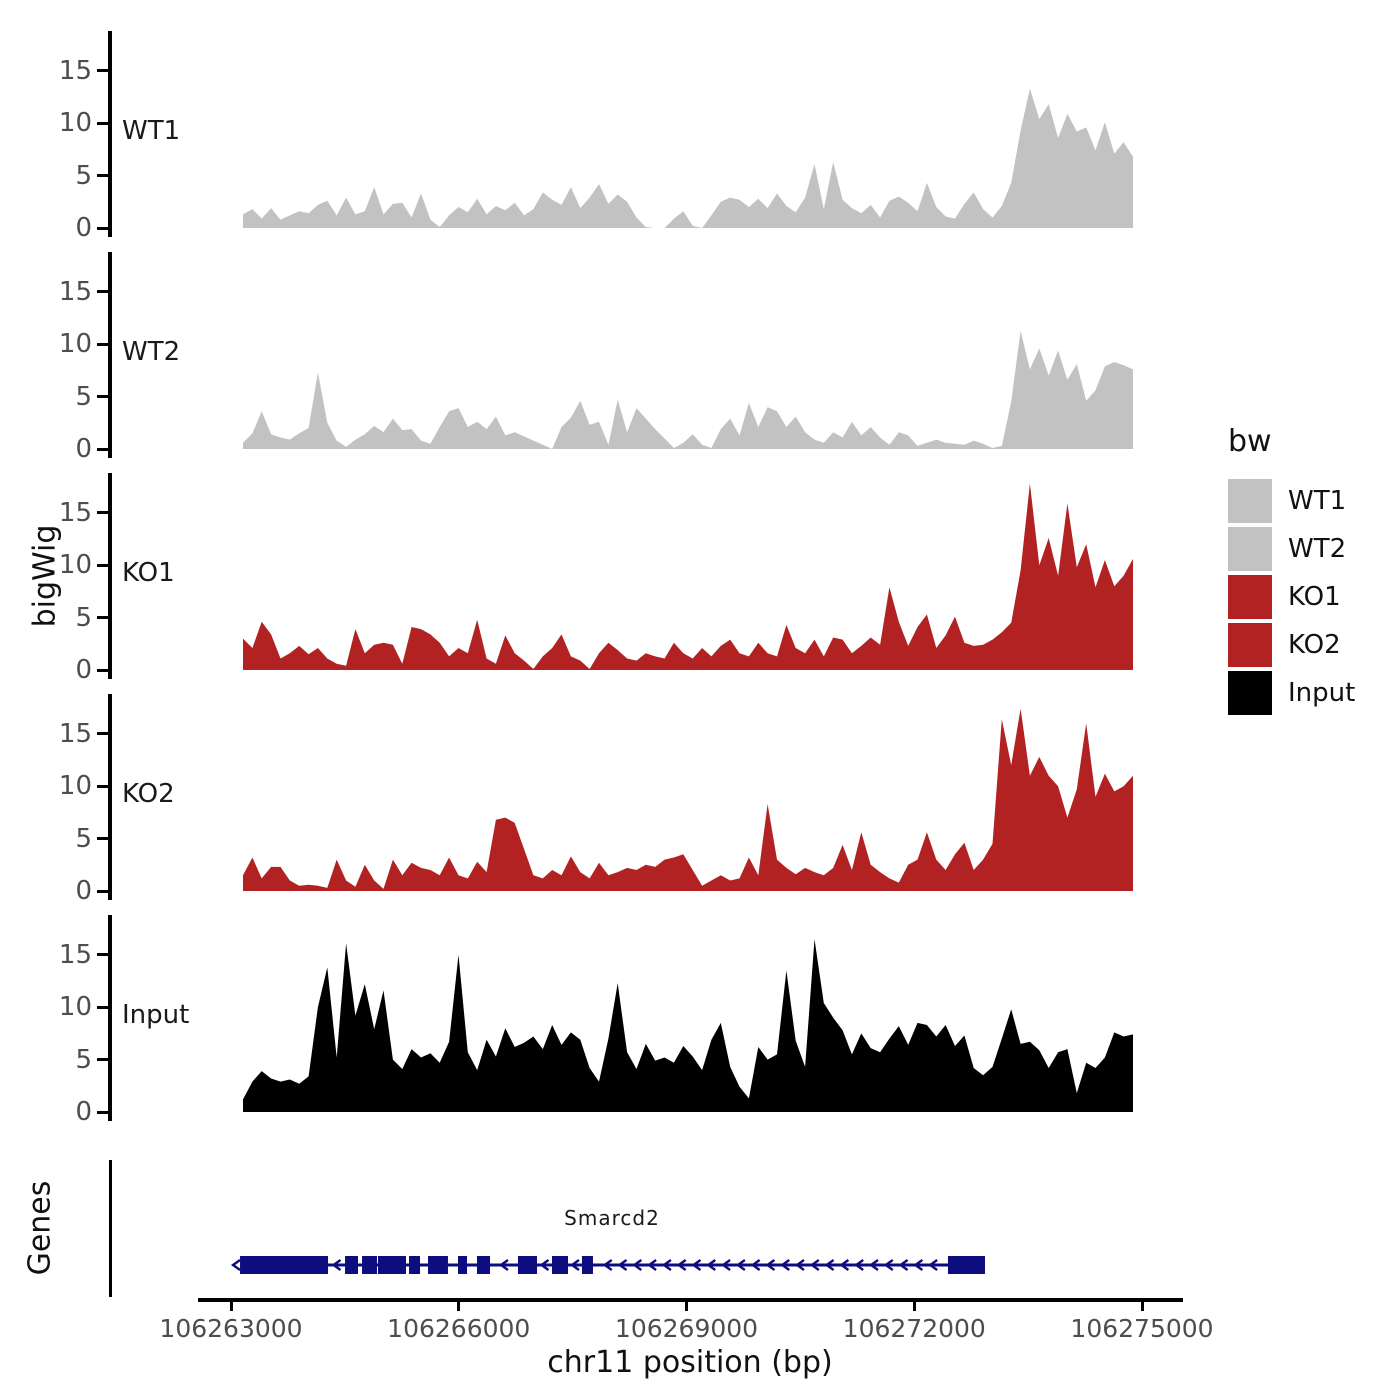 Image resolution: width=1400 pixels, height=1400 pixels. Describe the element at coordinates (686, 1328) in the screenshot. I see `x-tick-label: 106269000` at that location.